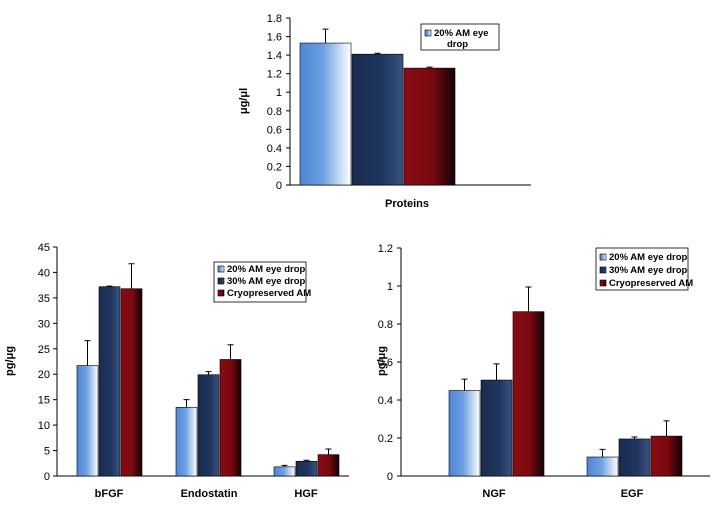 The height and width of the screenshot is (509, 721). I want to click on y-axis-label: pg/μg, so click(10, 361).